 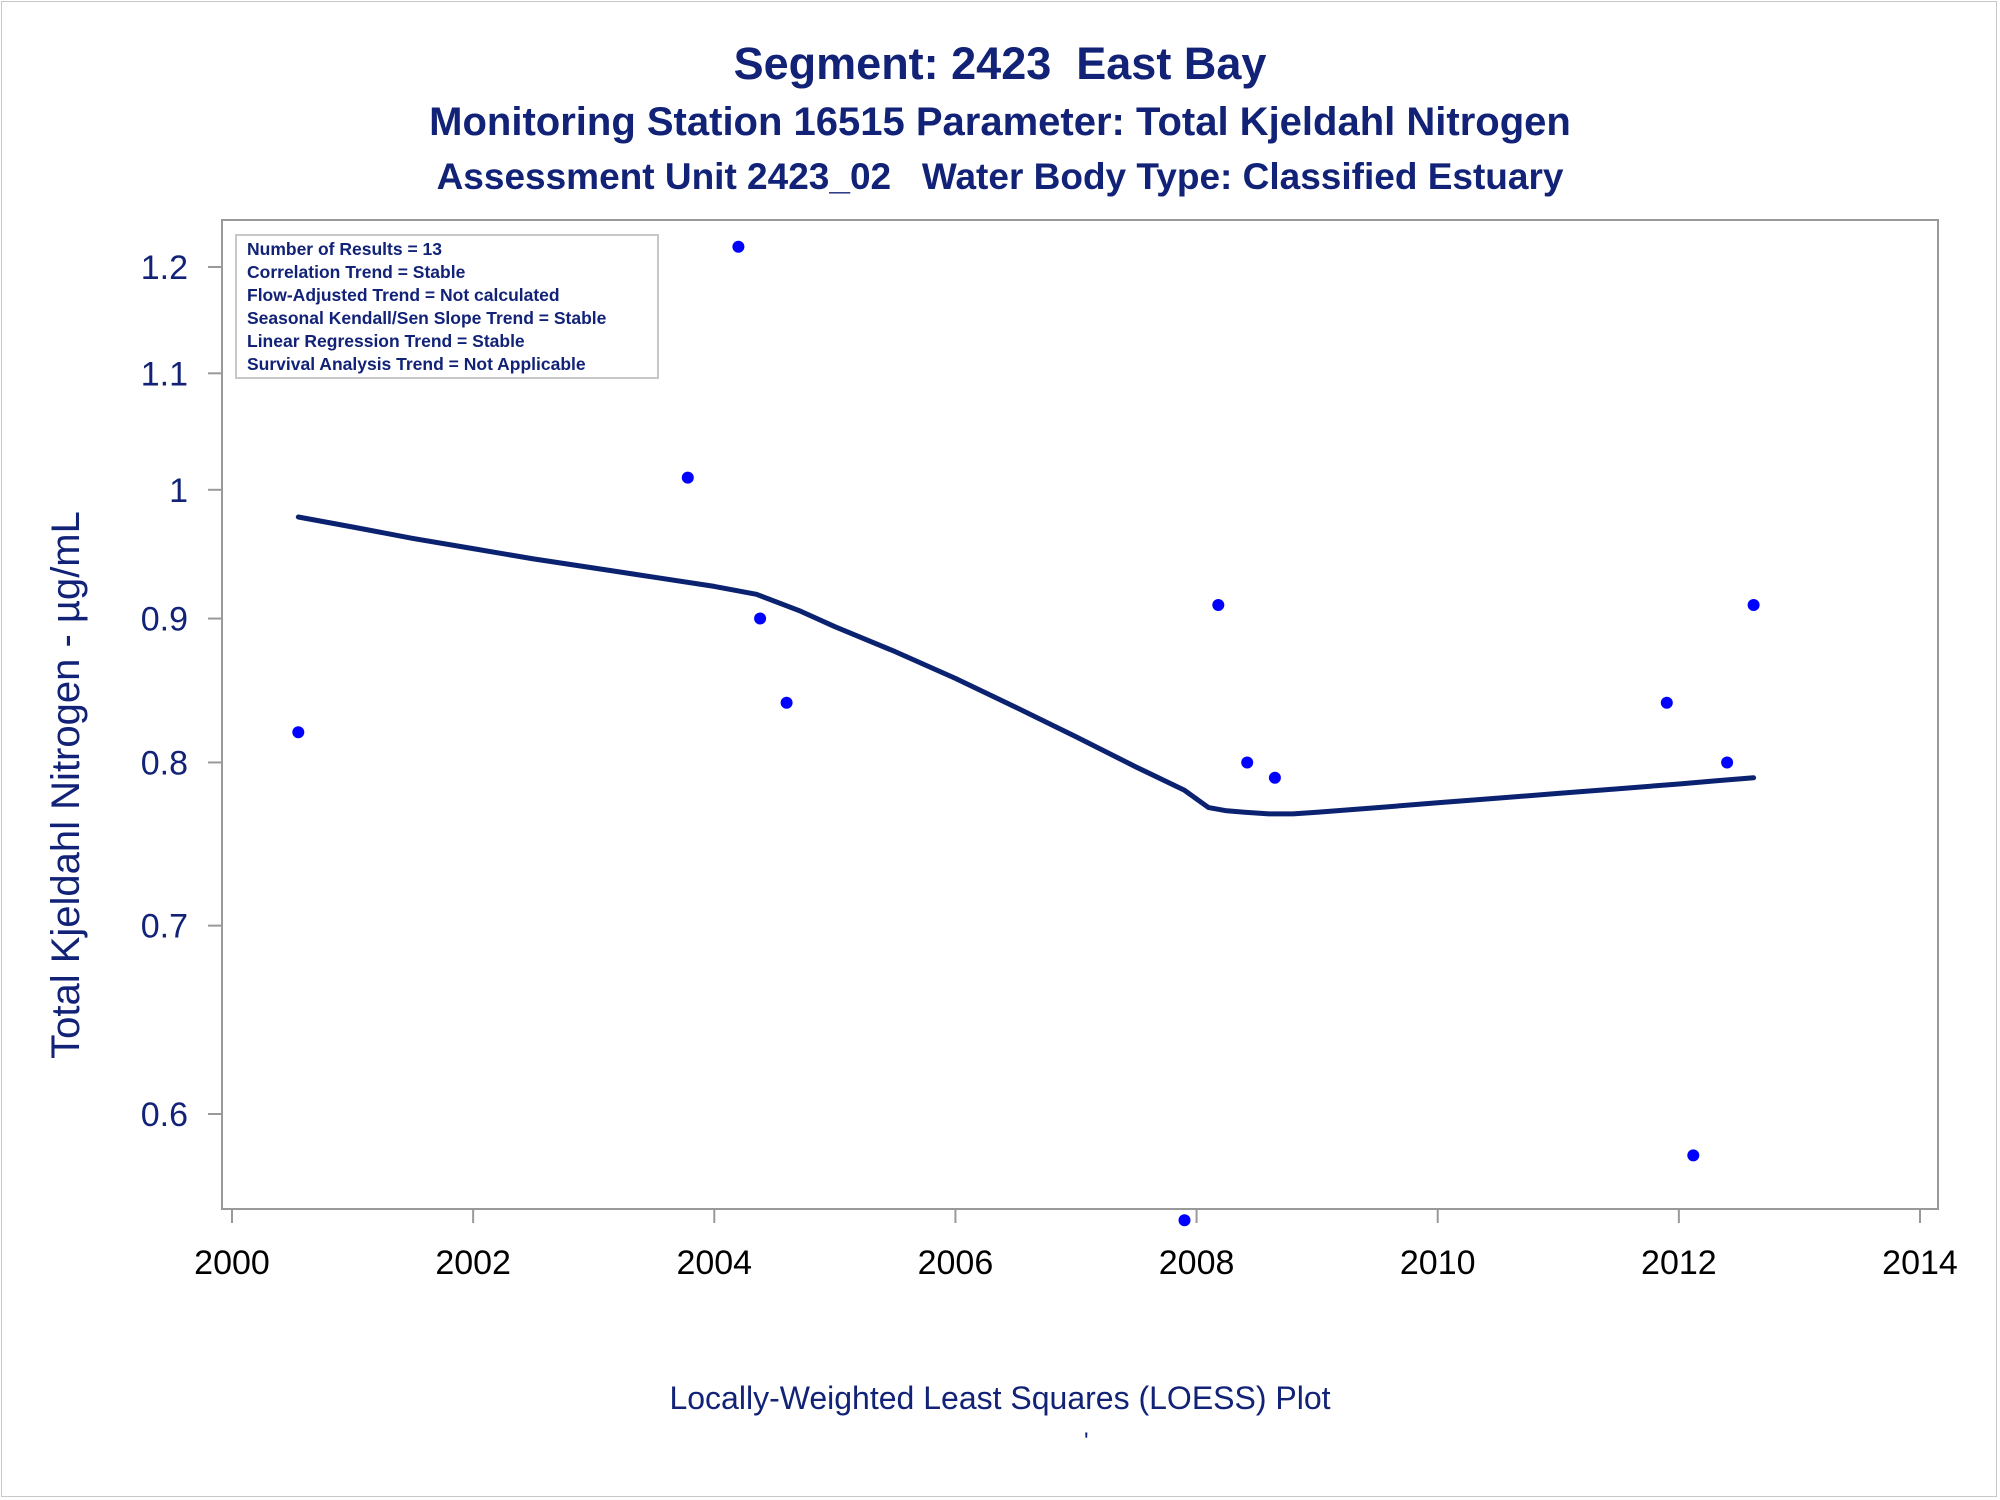 I want to click on stats-line: Survival Analysis Trend = Not Applicable, so click(x=416, y=364).